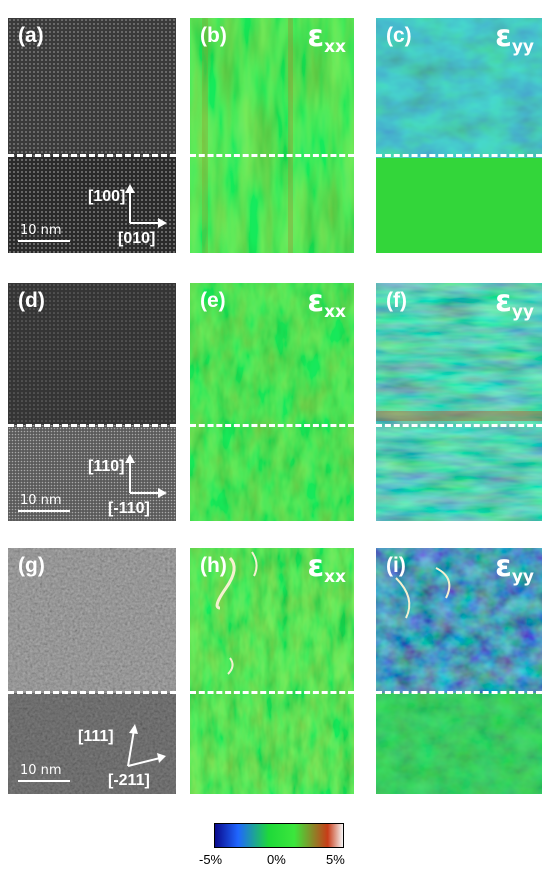 This screenshot has height=873, width=550. What do you see at coordinates (137, 238) in the screenshot?
I see `direction-right-label: [010]` at bounding box center [137, 238].